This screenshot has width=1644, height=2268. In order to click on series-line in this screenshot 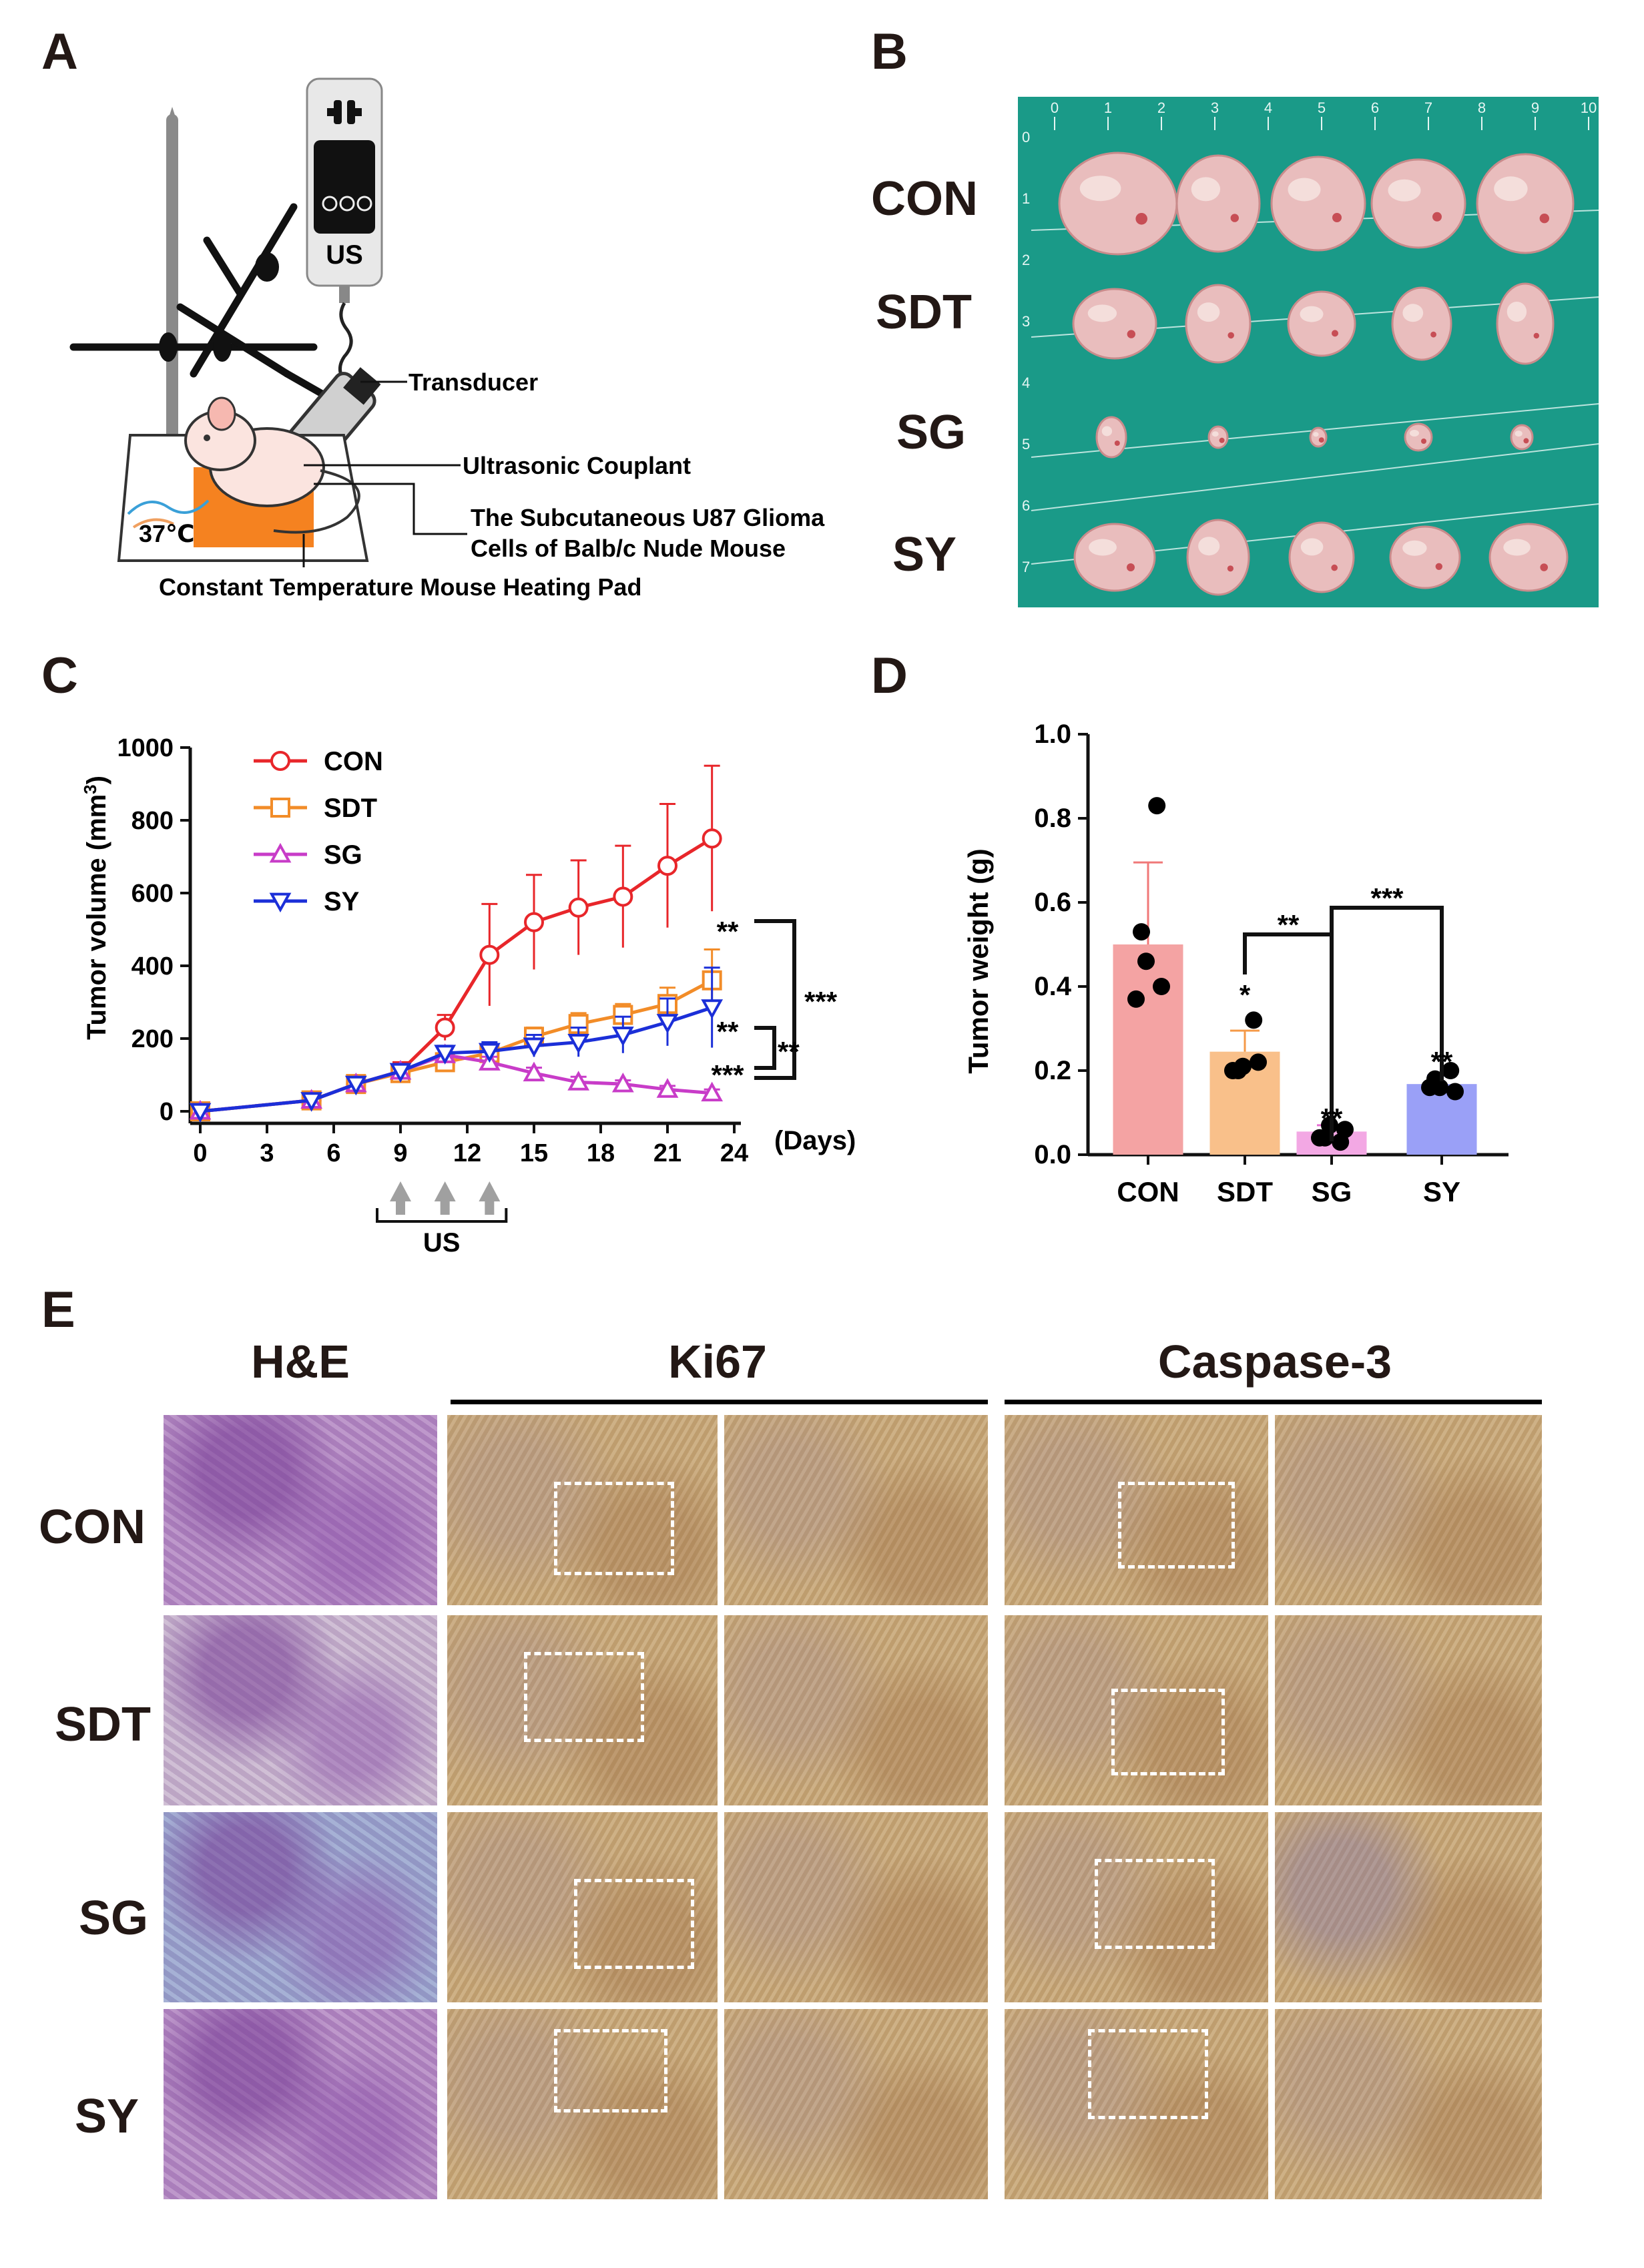, I will do `click(456, 1045)`.